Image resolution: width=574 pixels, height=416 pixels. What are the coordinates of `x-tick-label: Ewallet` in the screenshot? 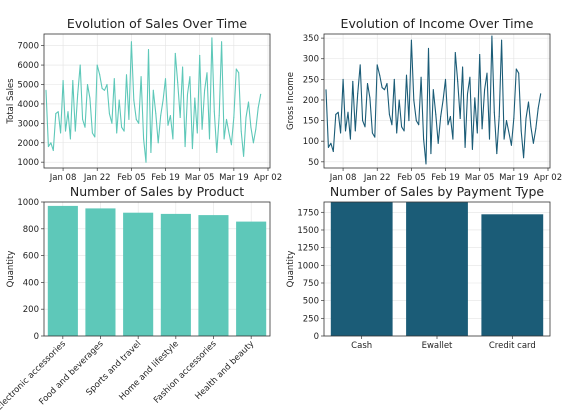 It's located at (437, 346).